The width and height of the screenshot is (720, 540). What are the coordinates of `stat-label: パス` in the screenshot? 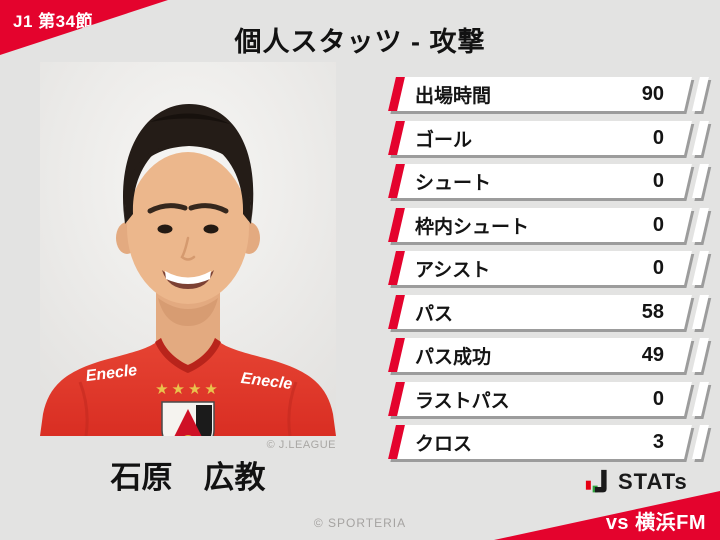 It's located at (434, 313).